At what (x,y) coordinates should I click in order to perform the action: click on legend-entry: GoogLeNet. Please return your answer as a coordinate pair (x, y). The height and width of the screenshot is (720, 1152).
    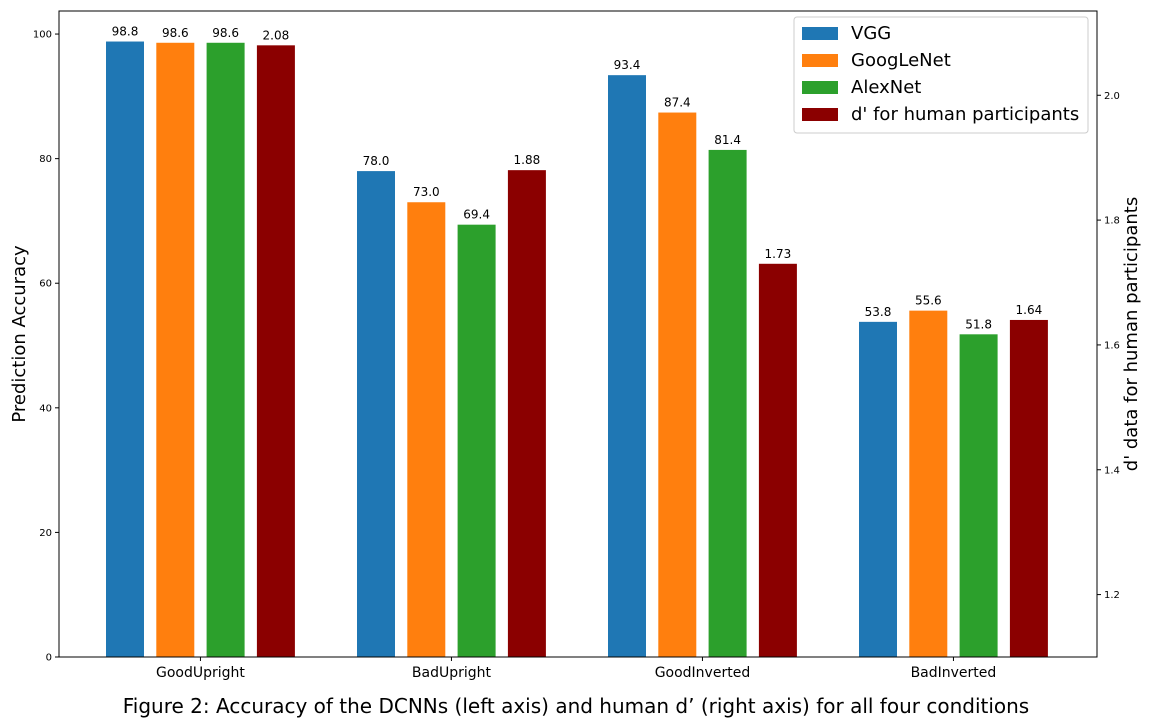
    Looking at the image, I should click on (901, 60).